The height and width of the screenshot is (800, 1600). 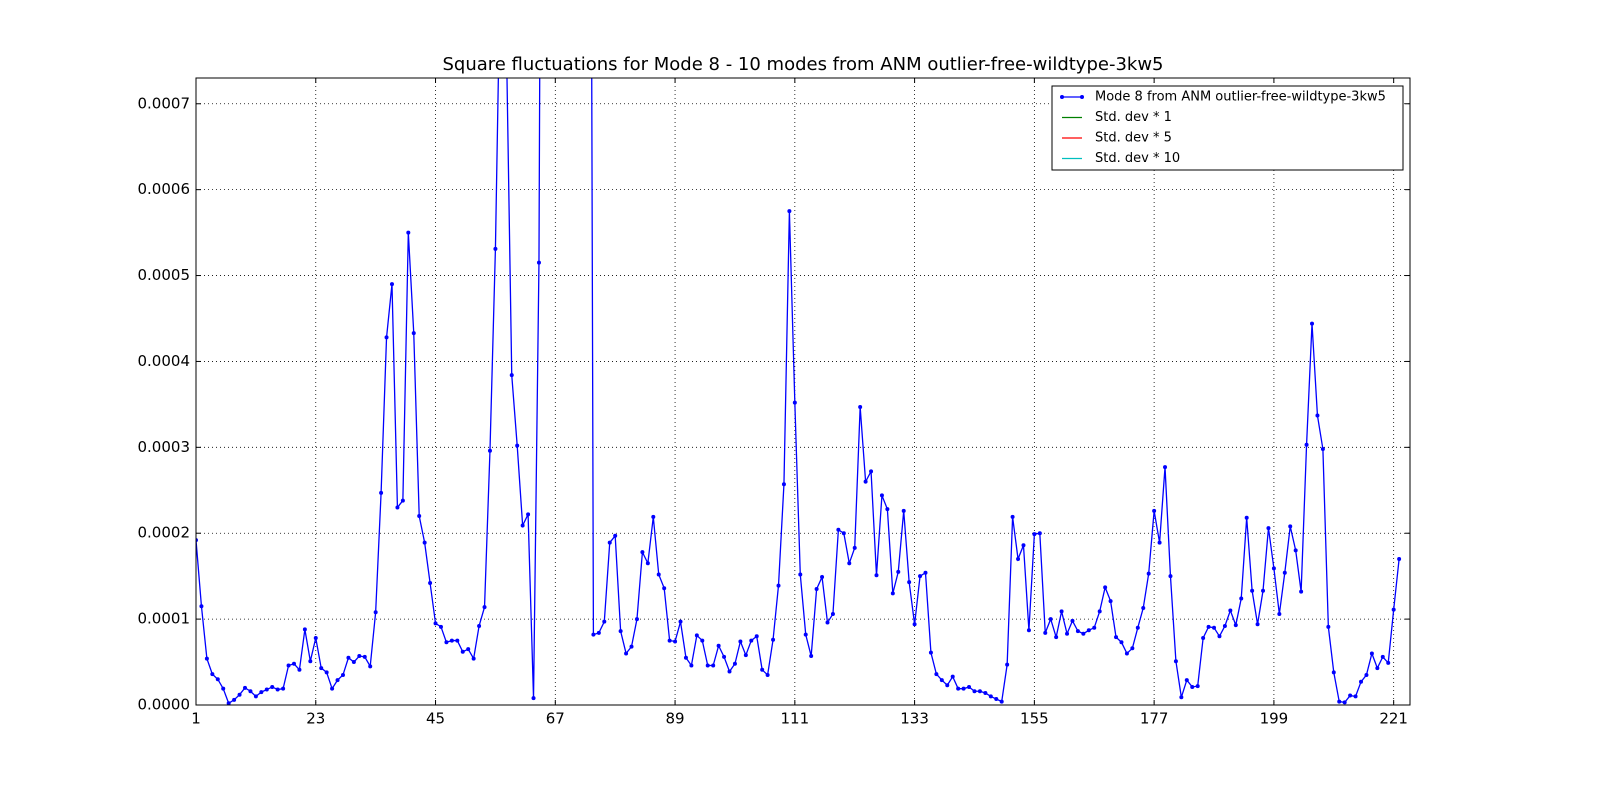 I want to click on y-tick-label: 0.0000, so click(x=164, y=705).